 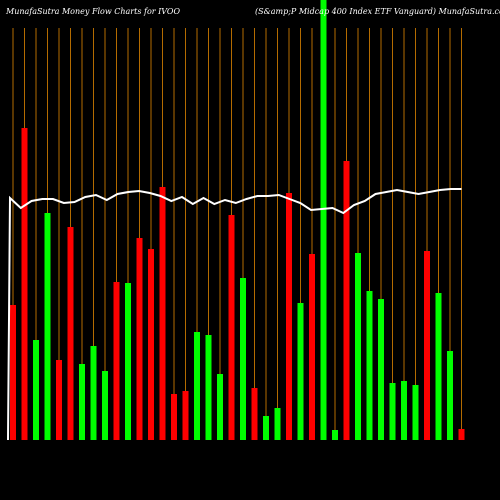 What do you see at coordinates (92, 11) in the screenshot?
I see `chart-title: MunafaSutra Money Flow Charts for IVOO` at bounding box center [92, 11].